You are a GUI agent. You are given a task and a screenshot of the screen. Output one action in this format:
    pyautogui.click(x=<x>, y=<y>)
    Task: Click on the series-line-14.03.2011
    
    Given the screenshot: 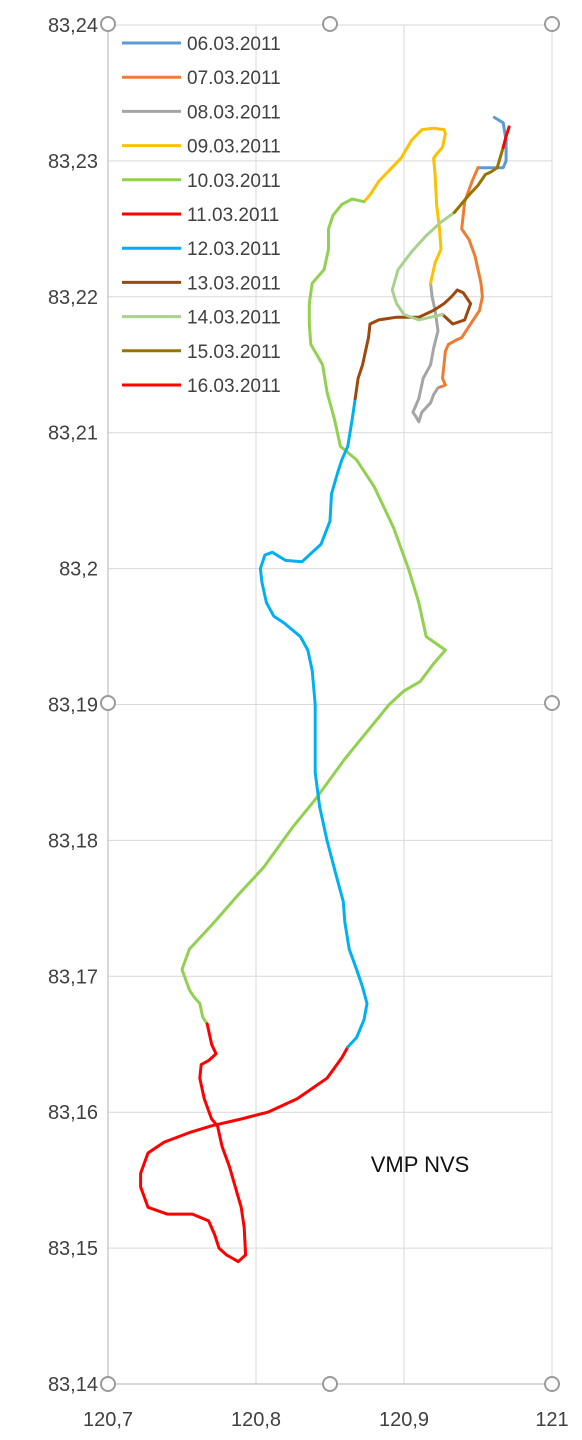 What is the action you would take?
    pyautogui.click(x=423, y=266)
    